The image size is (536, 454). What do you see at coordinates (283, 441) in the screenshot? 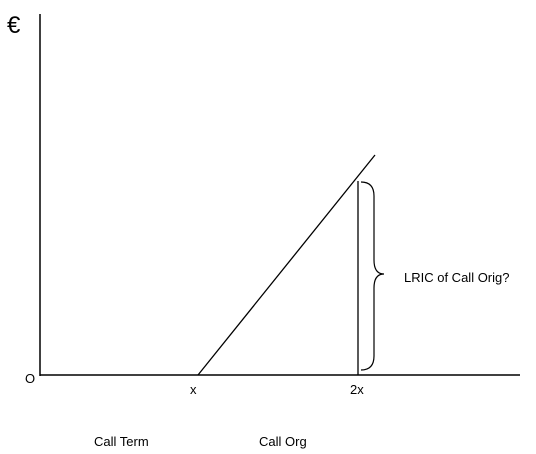
I see `call-org-label: Call Org` at bounding box center [283, 441].